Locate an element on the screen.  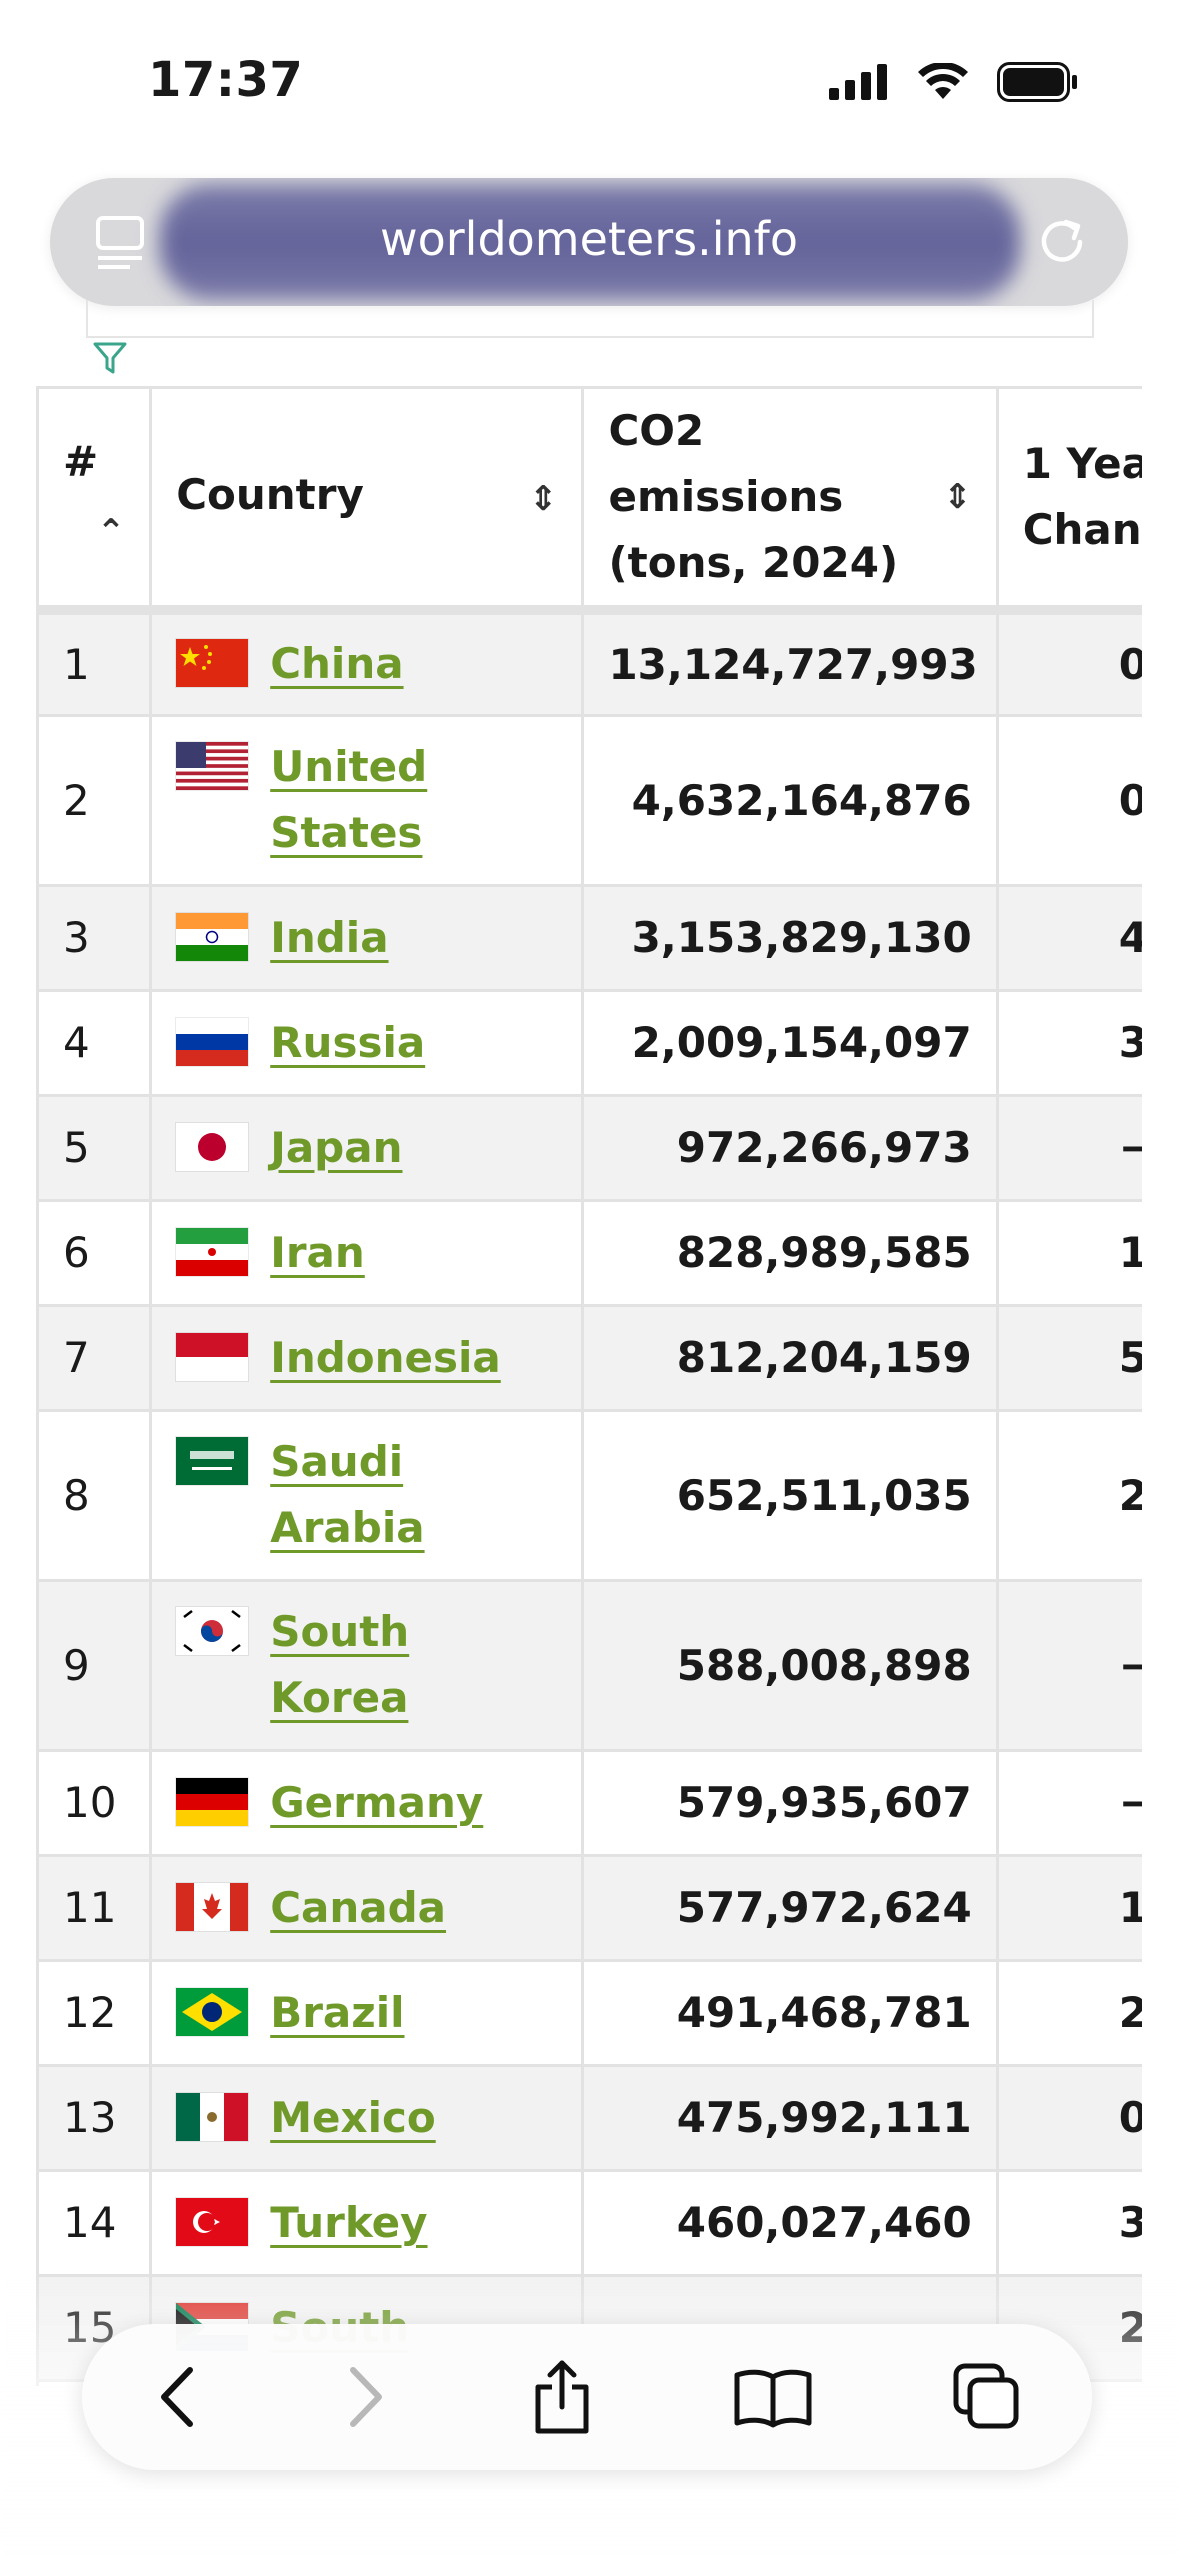
rank-cell: 9 is located at coordinates (94, 1665).